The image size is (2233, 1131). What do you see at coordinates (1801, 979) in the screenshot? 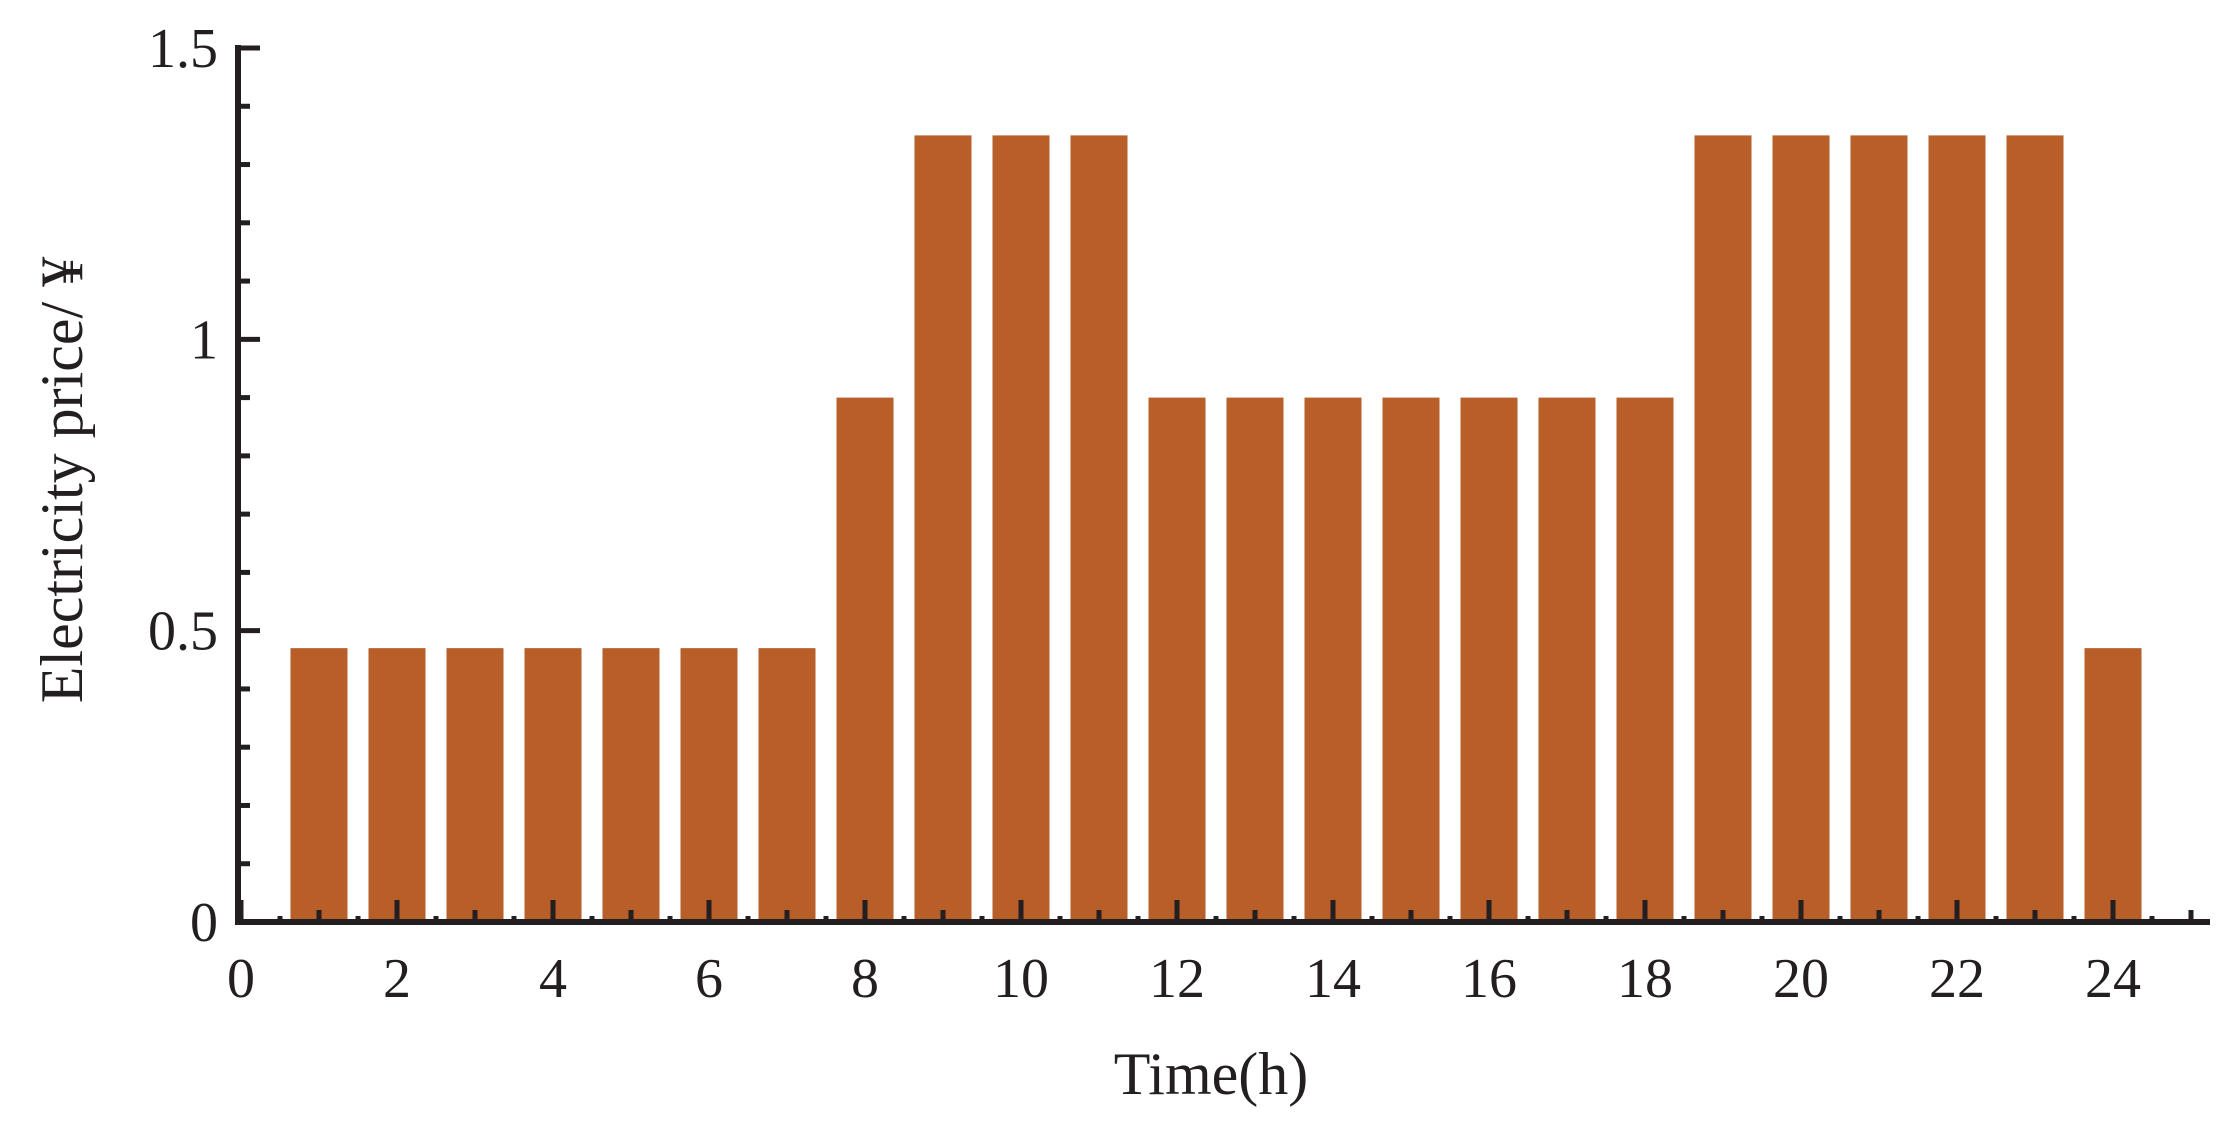
I see `x-tick-label: 20` at bounding box center [1801, 979].